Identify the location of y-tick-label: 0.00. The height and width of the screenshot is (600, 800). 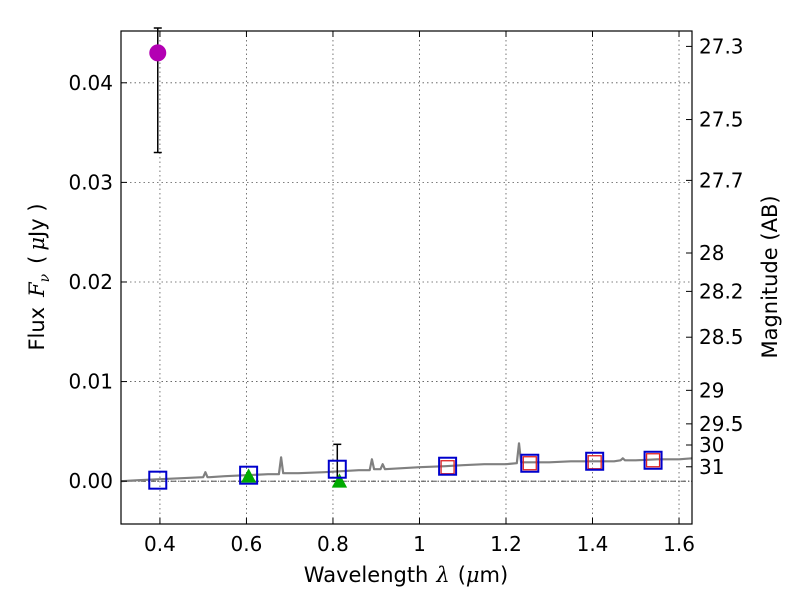
(90, 481).